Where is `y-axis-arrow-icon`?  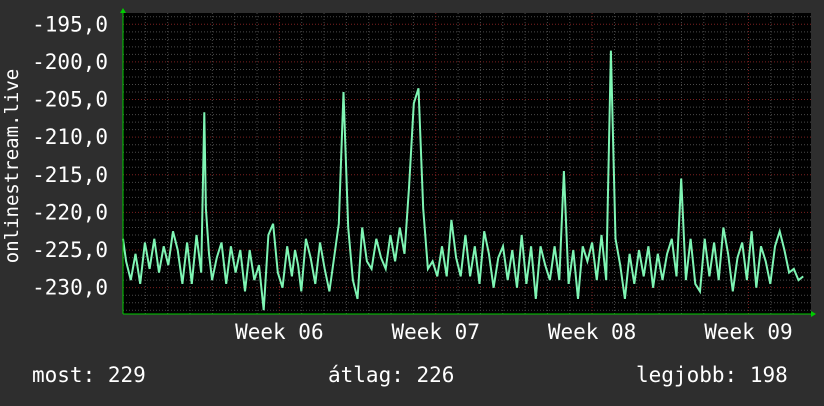
y-axis-arrow-icon is located at coordinates (123, 10).